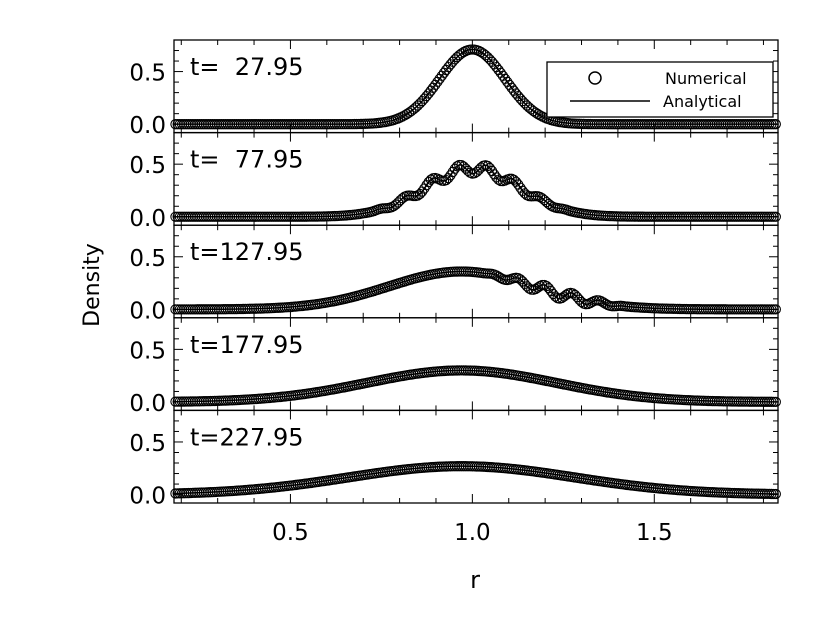 This screenshot has width=830, height=624. Describe the element at coordinates (246, 160) in the screenshot. I see `panel-time-label: t= 77.95` at that location.